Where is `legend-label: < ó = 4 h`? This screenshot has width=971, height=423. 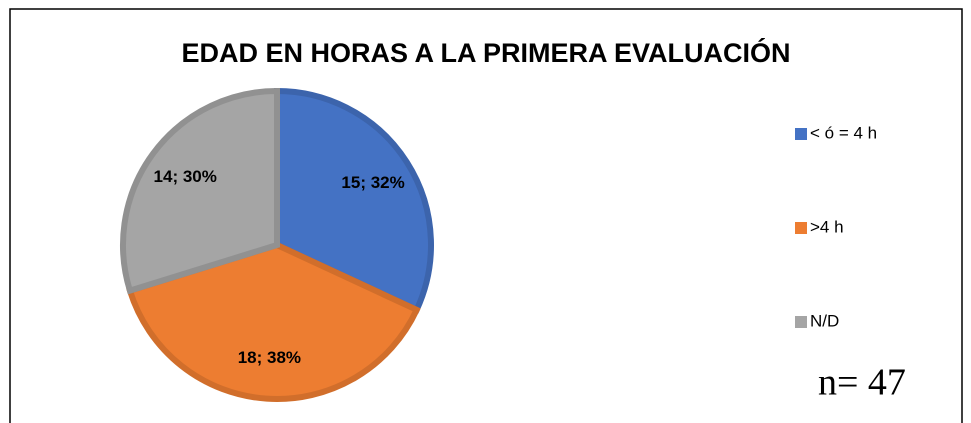 legend-label: < ó = 4 h is located at coordinates (843, 132).